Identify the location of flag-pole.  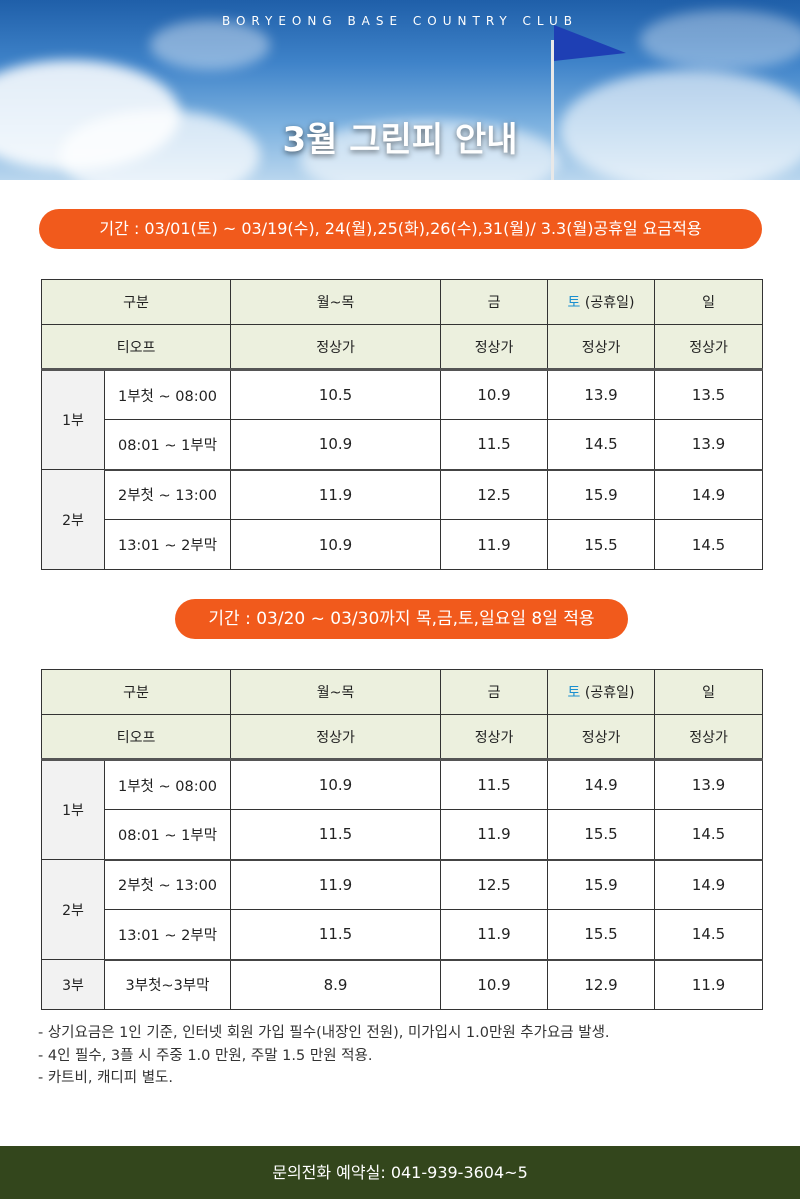
(552, 110).